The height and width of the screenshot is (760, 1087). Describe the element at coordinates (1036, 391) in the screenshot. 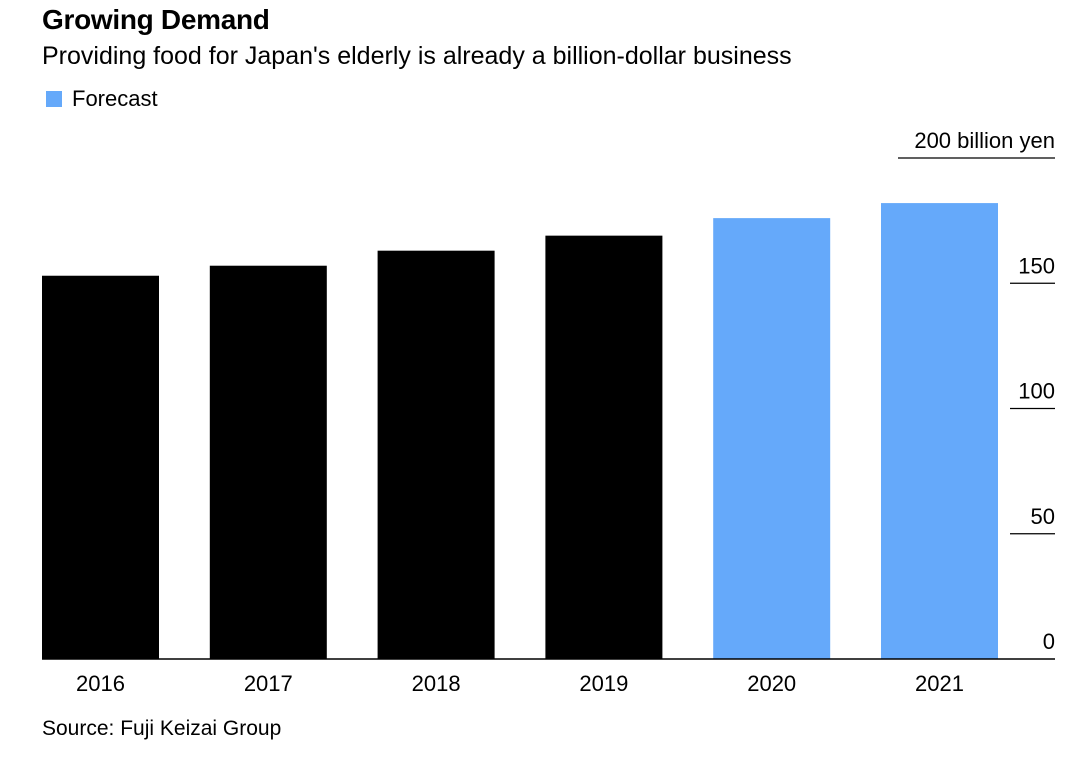

I see `y-tick-label-100: 100` at that location.